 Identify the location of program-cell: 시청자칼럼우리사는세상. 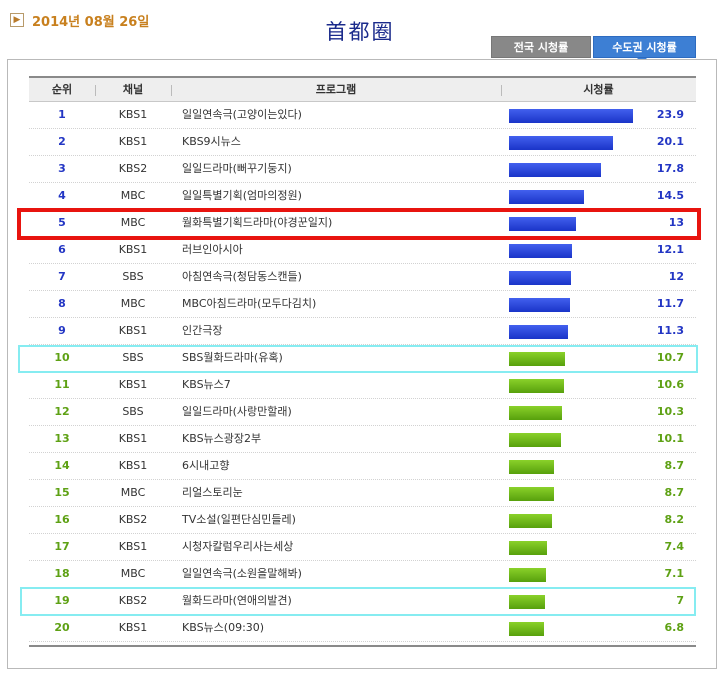
(238, 546).